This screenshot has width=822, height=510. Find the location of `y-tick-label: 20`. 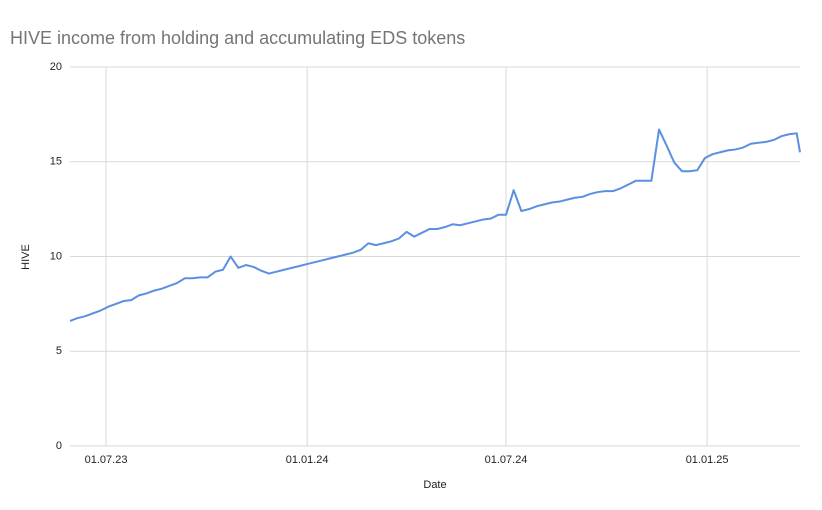

y-tick-label: 20 is located at coordinates (56, 67).